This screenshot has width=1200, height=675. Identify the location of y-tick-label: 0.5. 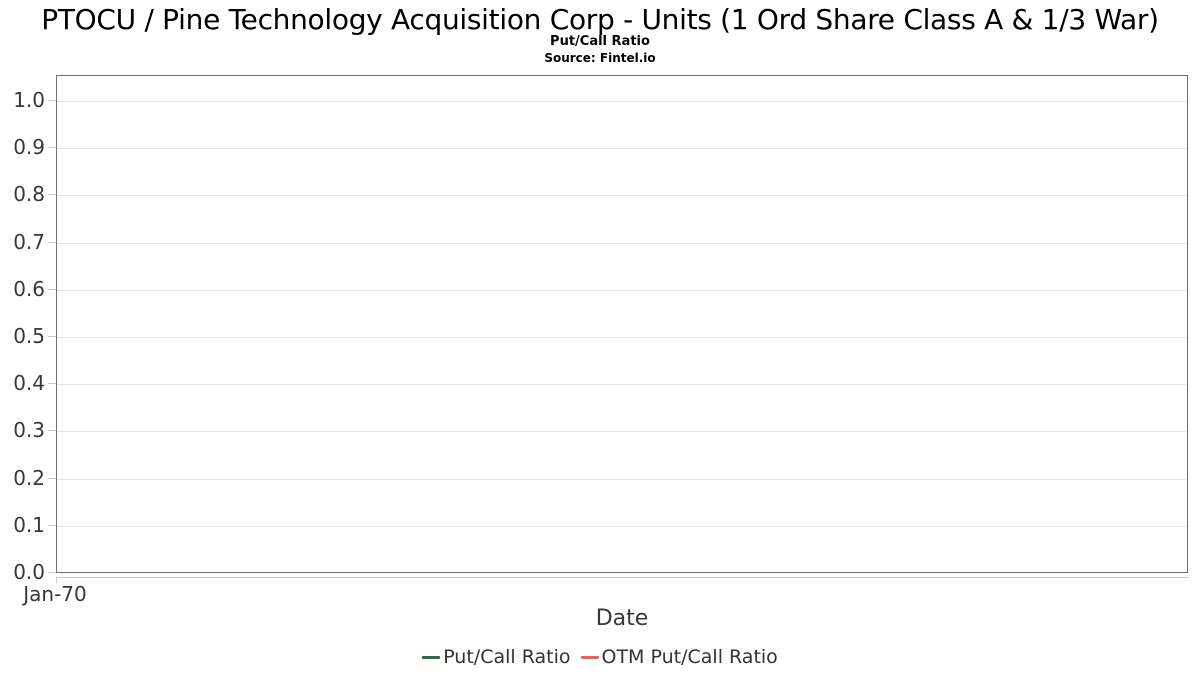
(29, 336).